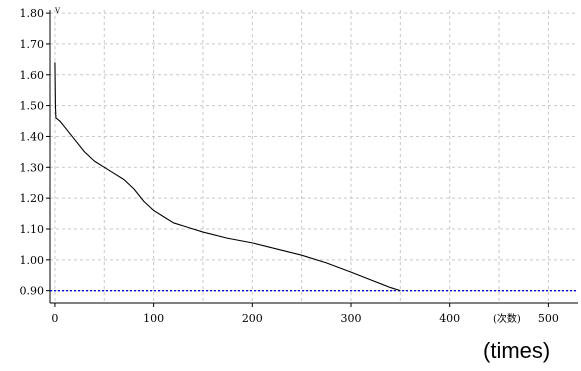 Image resolution: width=581 pixels, height=371 pixels. What do you see at coordinates (32, 167) in the screenshot?
I see `y-tick-label: 1.30` at bounding box center [32, 167].